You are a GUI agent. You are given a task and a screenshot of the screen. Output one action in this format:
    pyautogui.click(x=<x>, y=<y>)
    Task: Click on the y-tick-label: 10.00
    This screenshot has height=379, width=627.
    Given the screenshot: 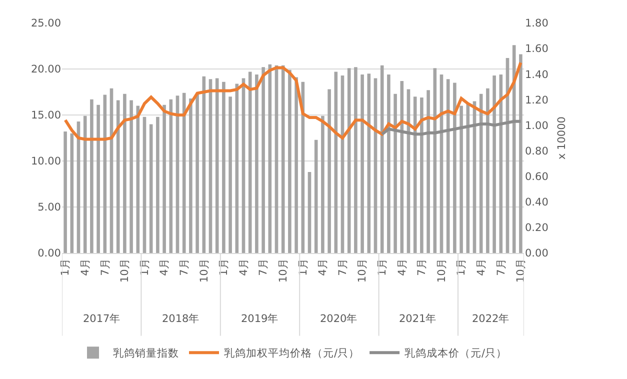 What is the action you would take?
    pyautogui.click(x=45, y=162)
    